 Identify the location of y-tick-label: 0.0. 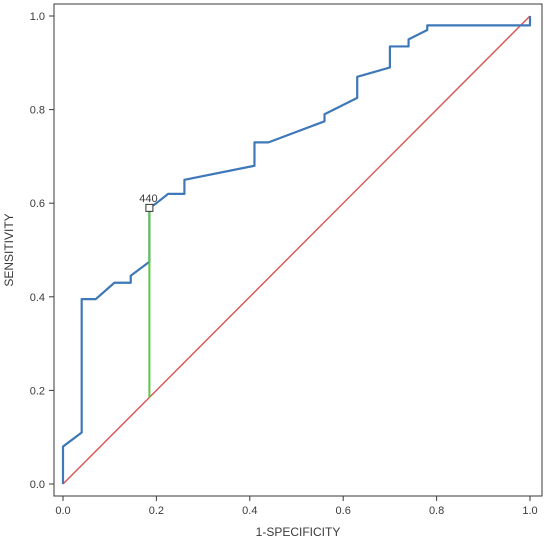
(37, 485).